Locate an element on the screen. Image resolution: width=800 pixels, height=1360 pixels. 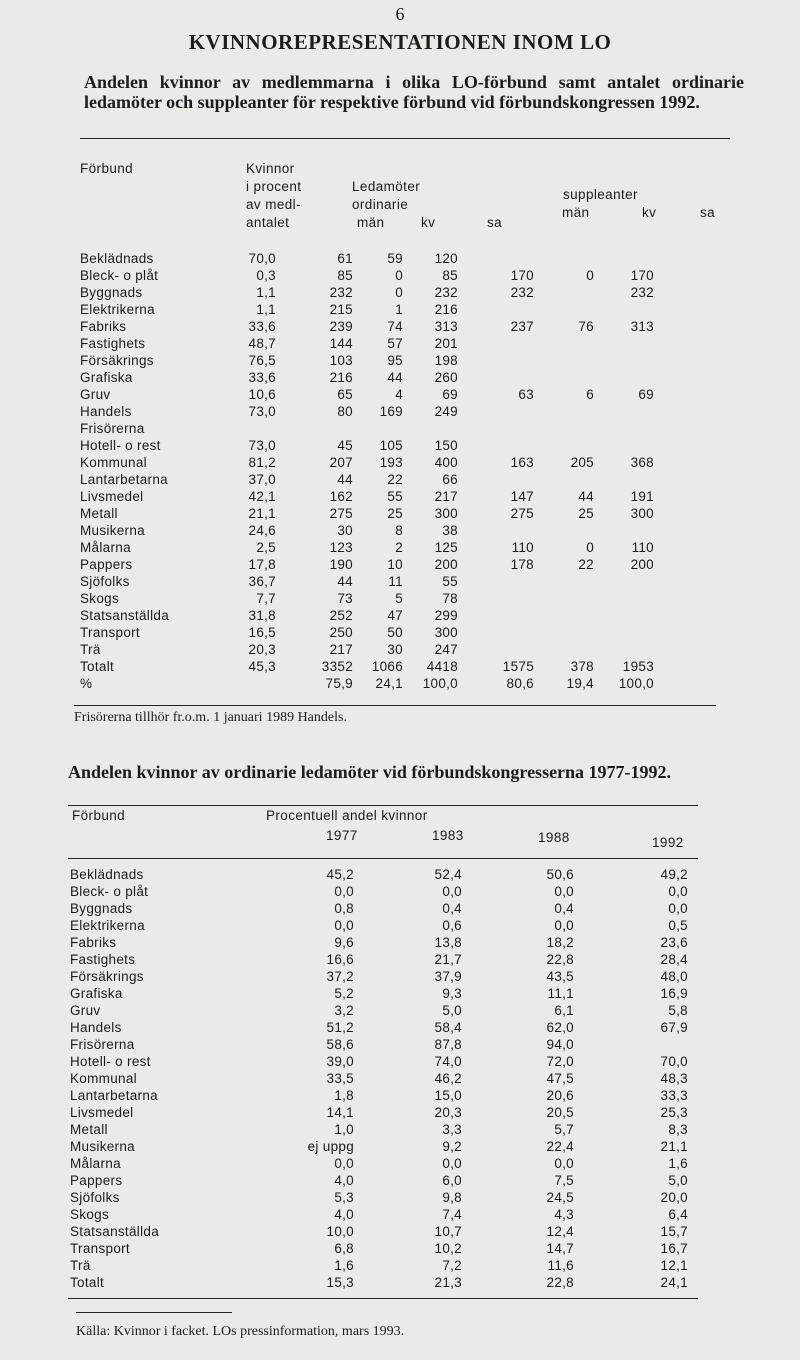
cell: 6,1 is located at coordinates (564, 1010).